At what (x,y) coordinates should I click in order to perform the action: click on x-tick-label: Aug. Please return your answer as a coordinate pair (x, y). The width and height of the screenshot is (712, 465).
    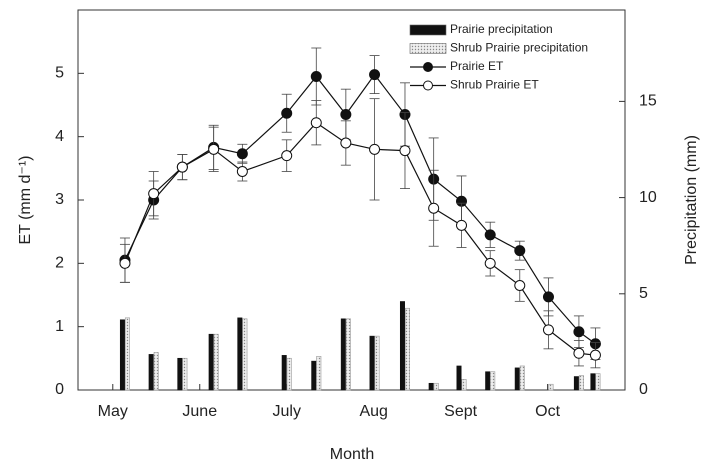
    Looking at the image, I should click on (373, 411).